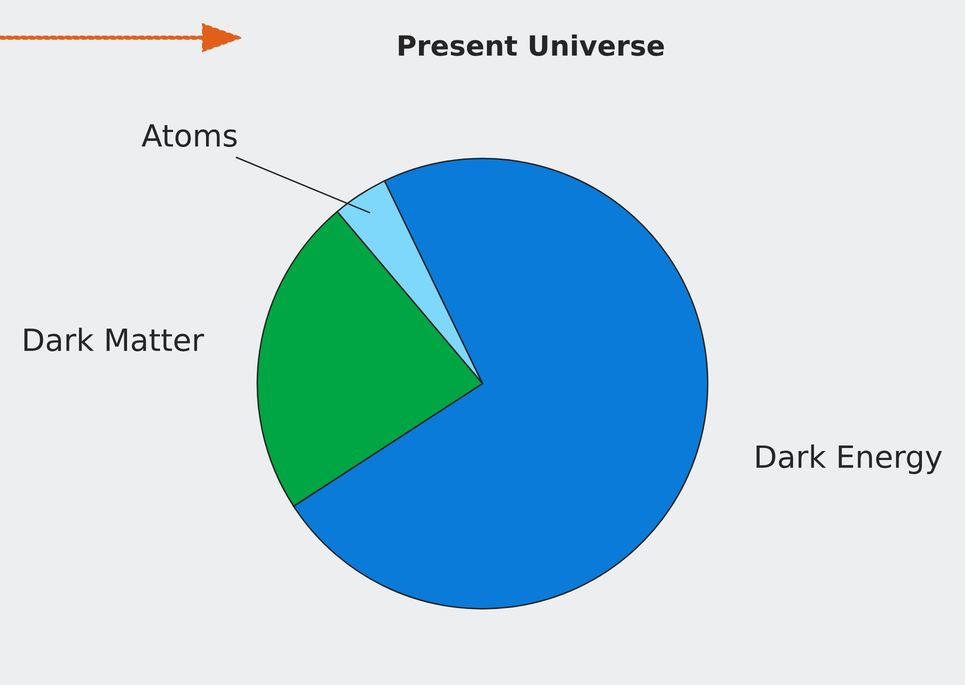 The width and height of the screenshot is (965, 685). Describe the element at coordinates (849, 459) in the screenshot. I see `slice-label: Dark Energy` at that location.